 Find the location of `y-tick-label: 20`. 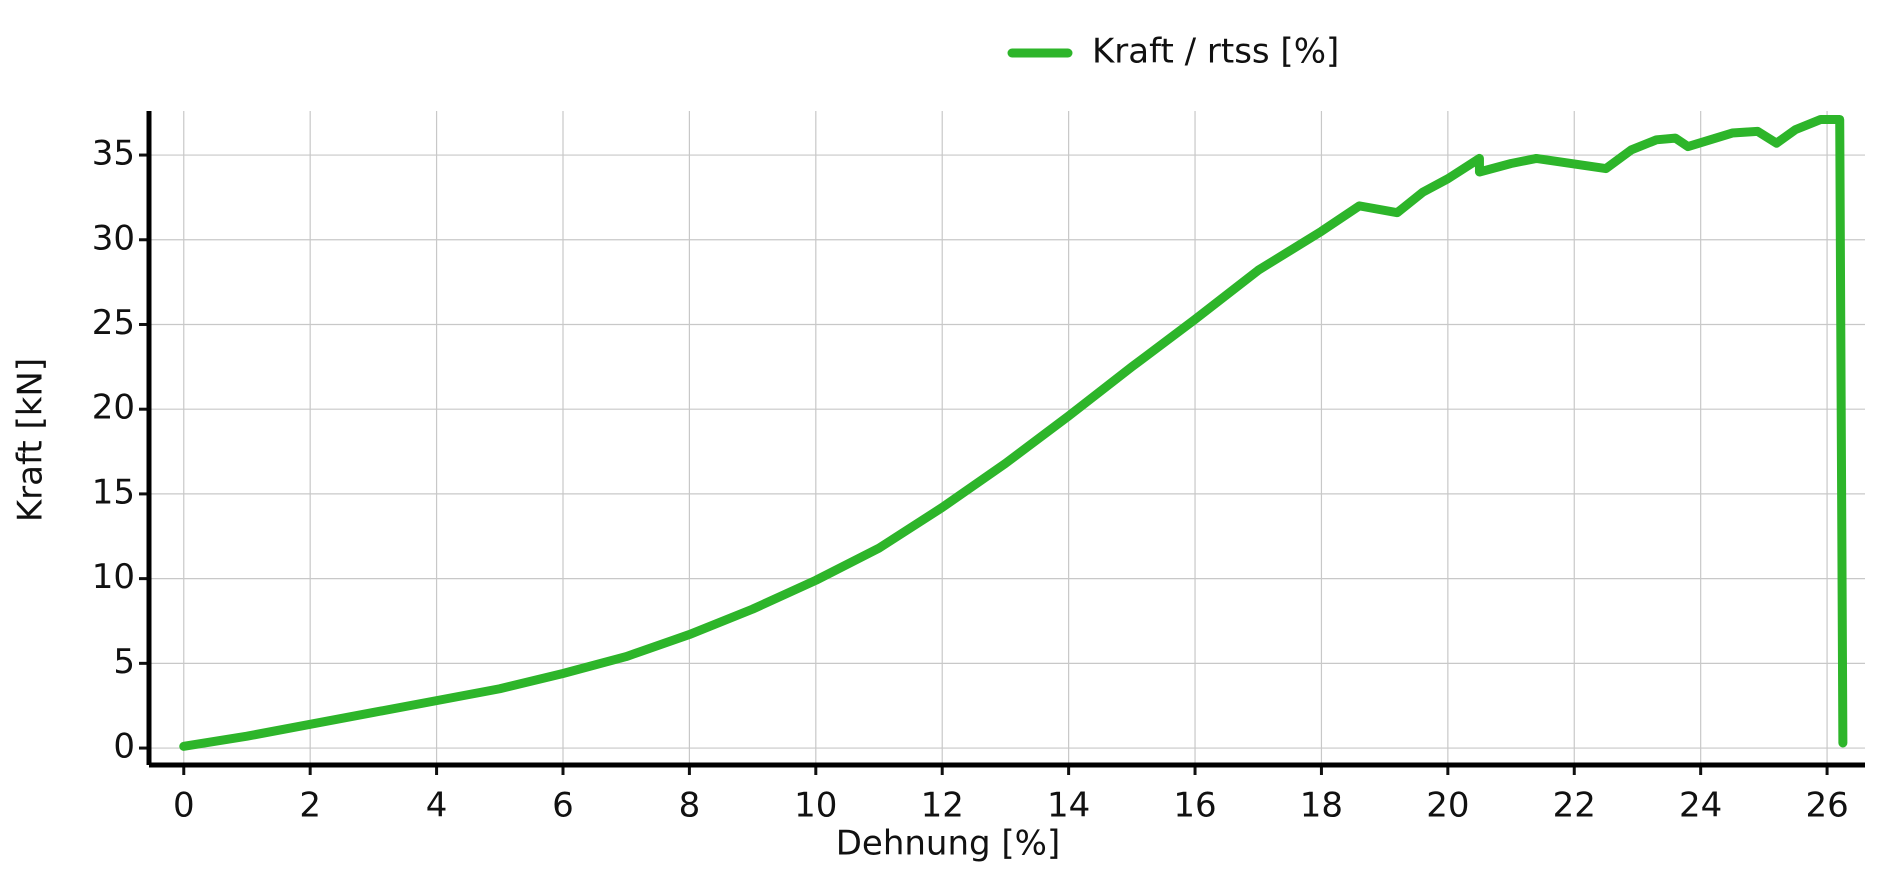

y-tick-label: 20 is located at coordinates (113, 408).